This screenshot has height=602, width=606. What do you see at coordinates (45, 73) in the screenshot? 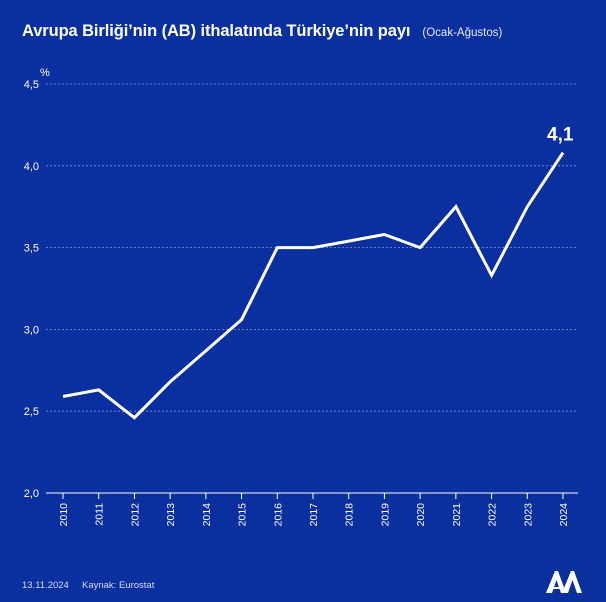
I see `y-axis-unit-label: %` at bounding box center [45, 73].